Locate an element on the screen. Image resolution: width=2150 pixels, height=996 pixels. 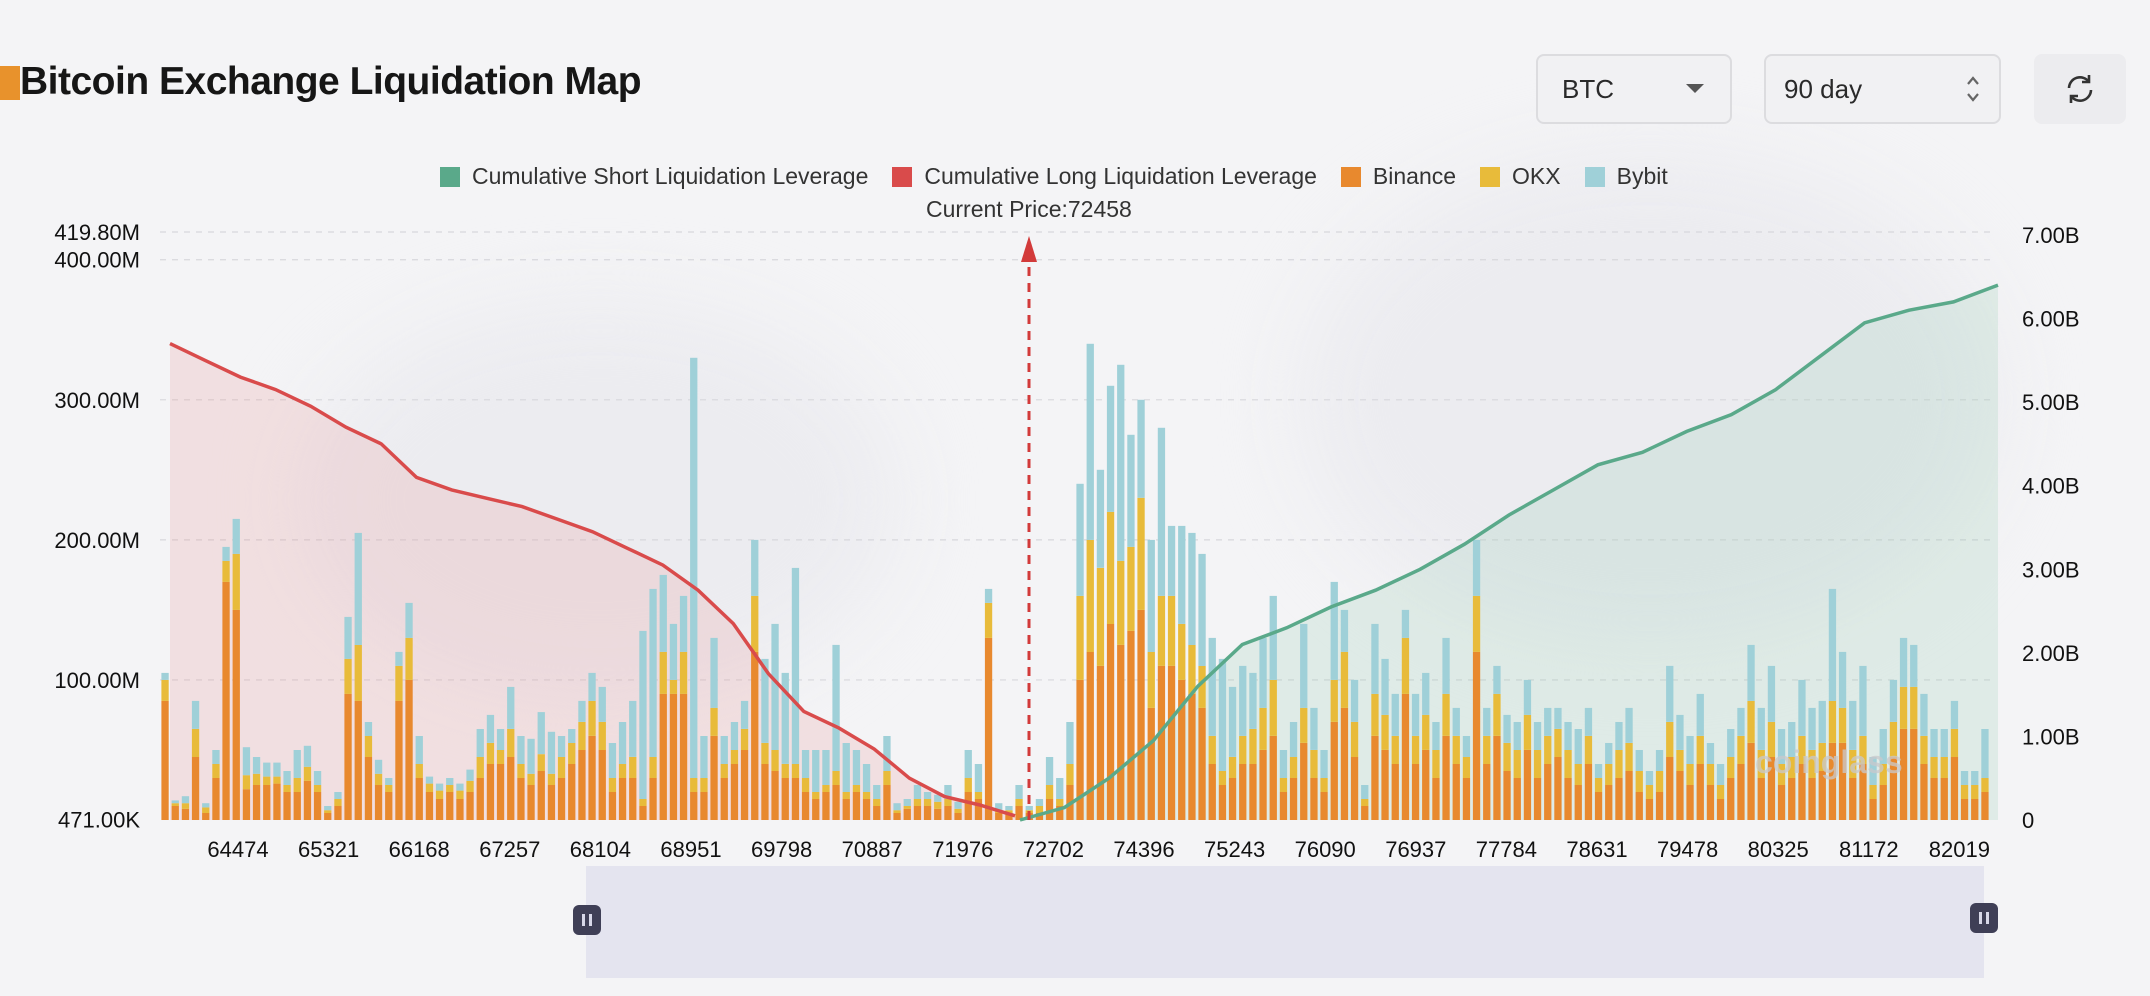
legend-label: Cumulative Short Liquidation Leverage is located at coordinates (670, 176).